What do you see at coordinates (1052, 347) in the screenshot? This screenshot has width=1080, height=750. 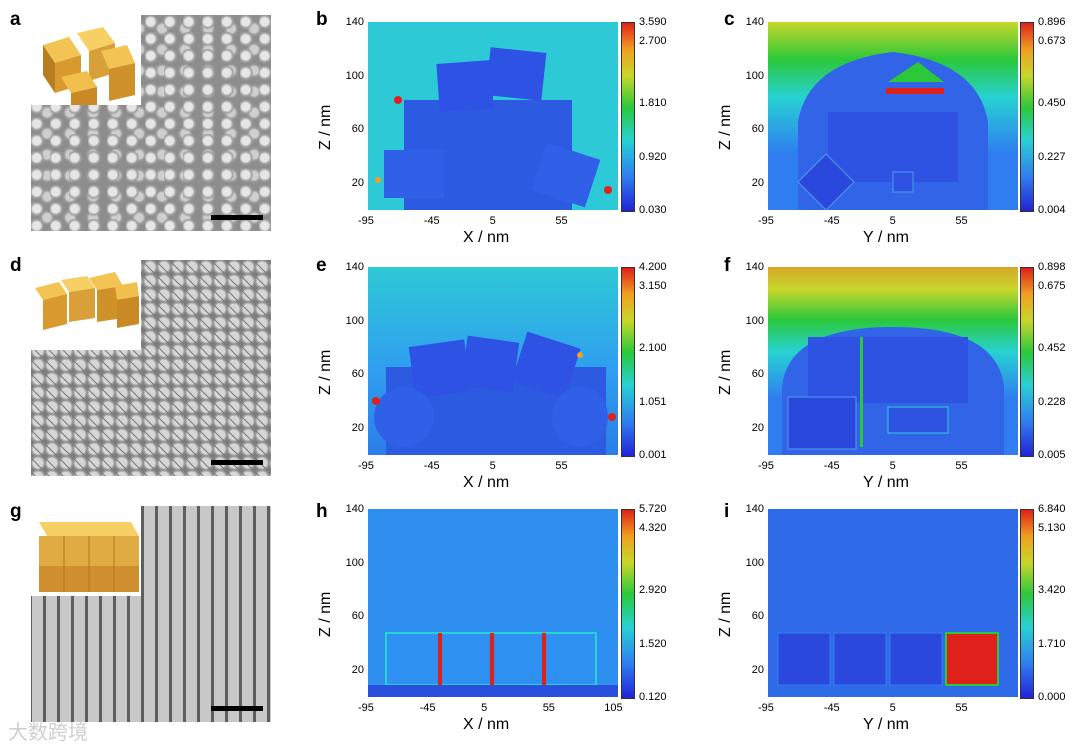 I see `colorbar-tick-label: 0.452` at bounding box center [1052, 347].